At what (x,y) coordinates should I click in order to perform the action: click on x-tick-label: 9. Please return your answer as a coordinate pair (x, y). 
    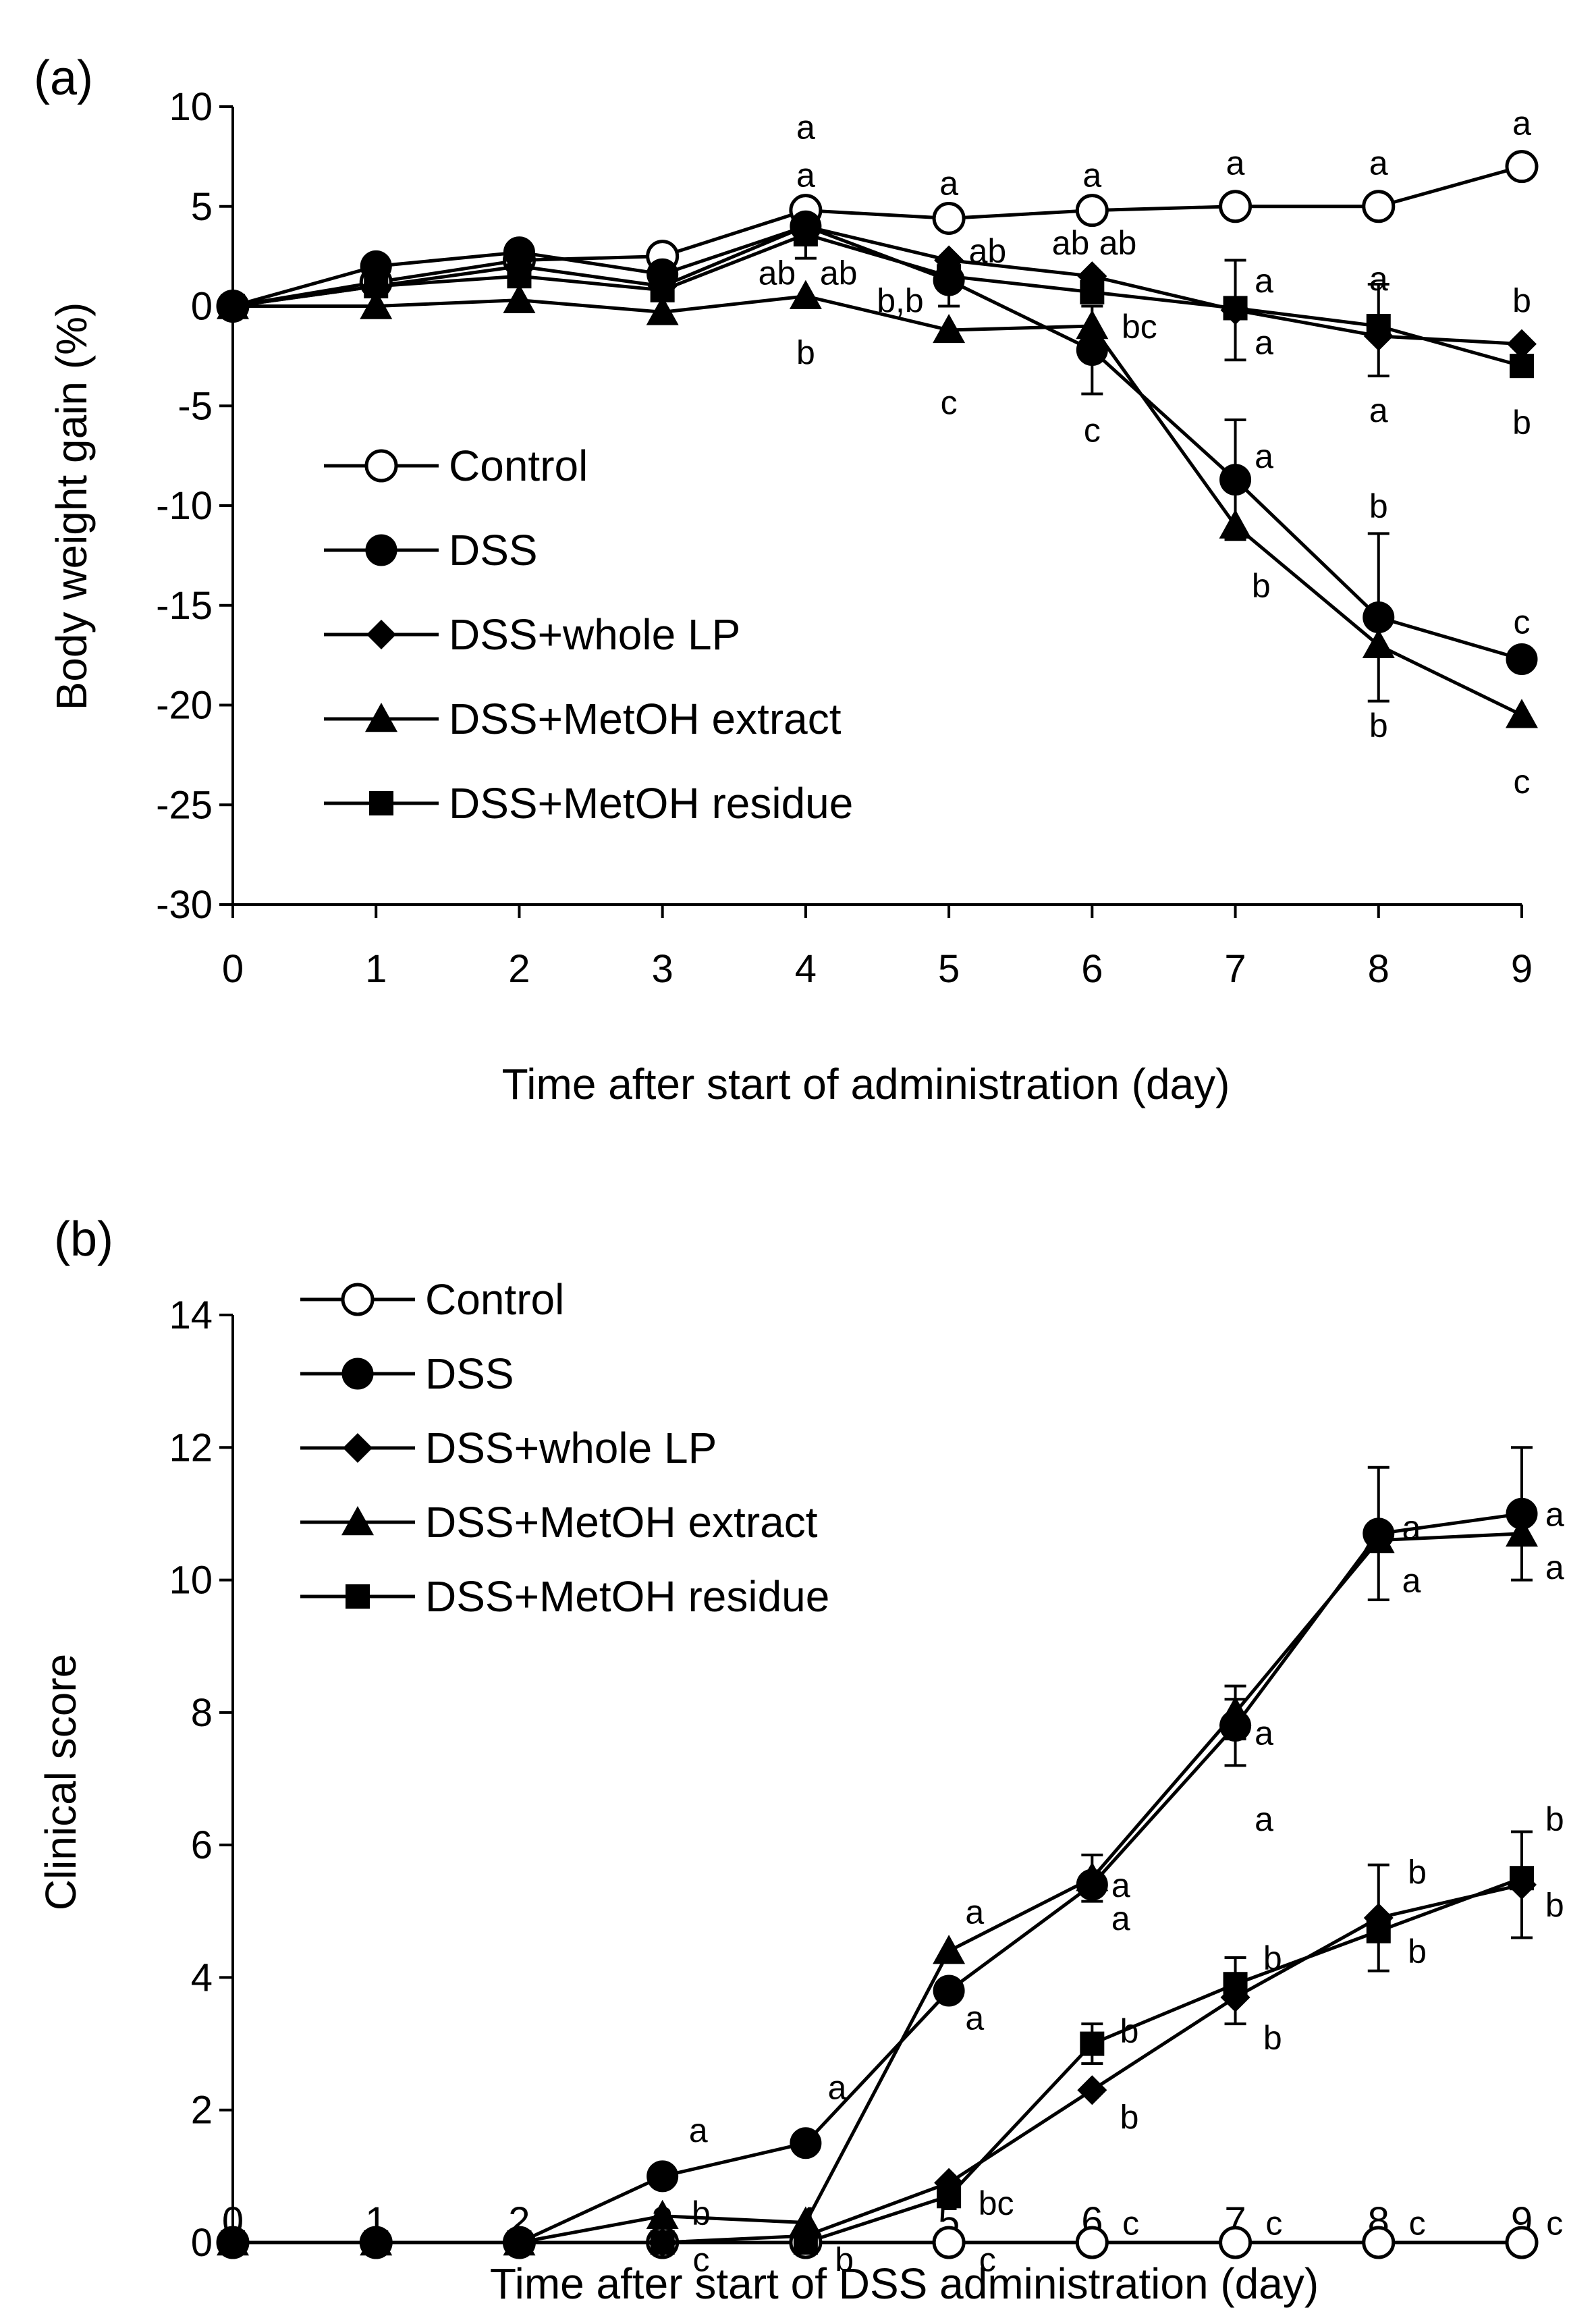
    Looking at the image, I should click on (1522, 969).